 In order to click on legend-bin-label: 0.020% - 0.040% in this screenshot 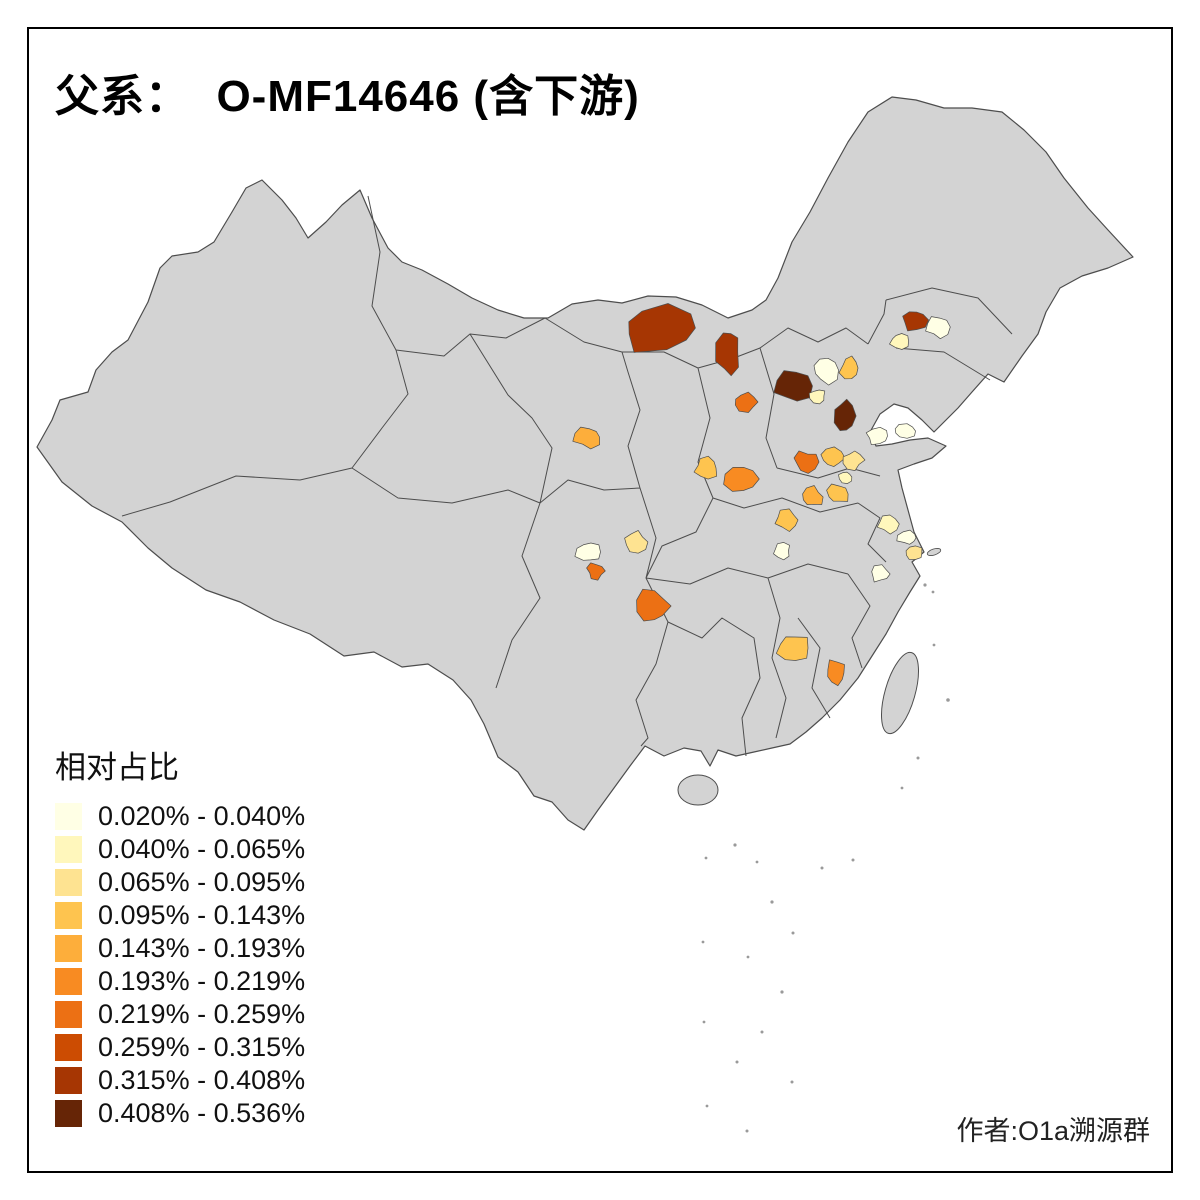, I will do `click(202, 816)`.